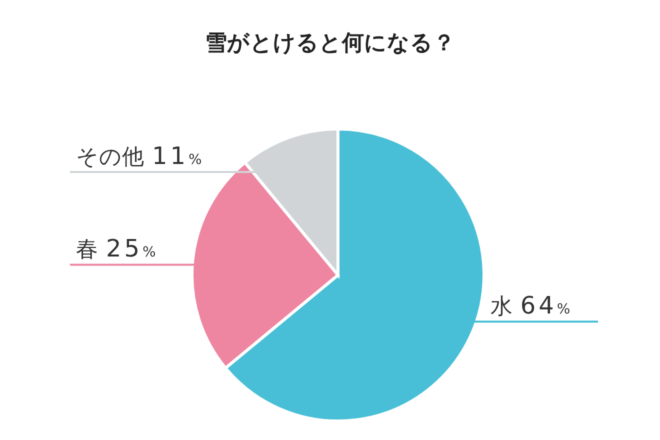 This screenshot has width=660, height=440. I want to click on slice-label: 水, so click(501, 307).